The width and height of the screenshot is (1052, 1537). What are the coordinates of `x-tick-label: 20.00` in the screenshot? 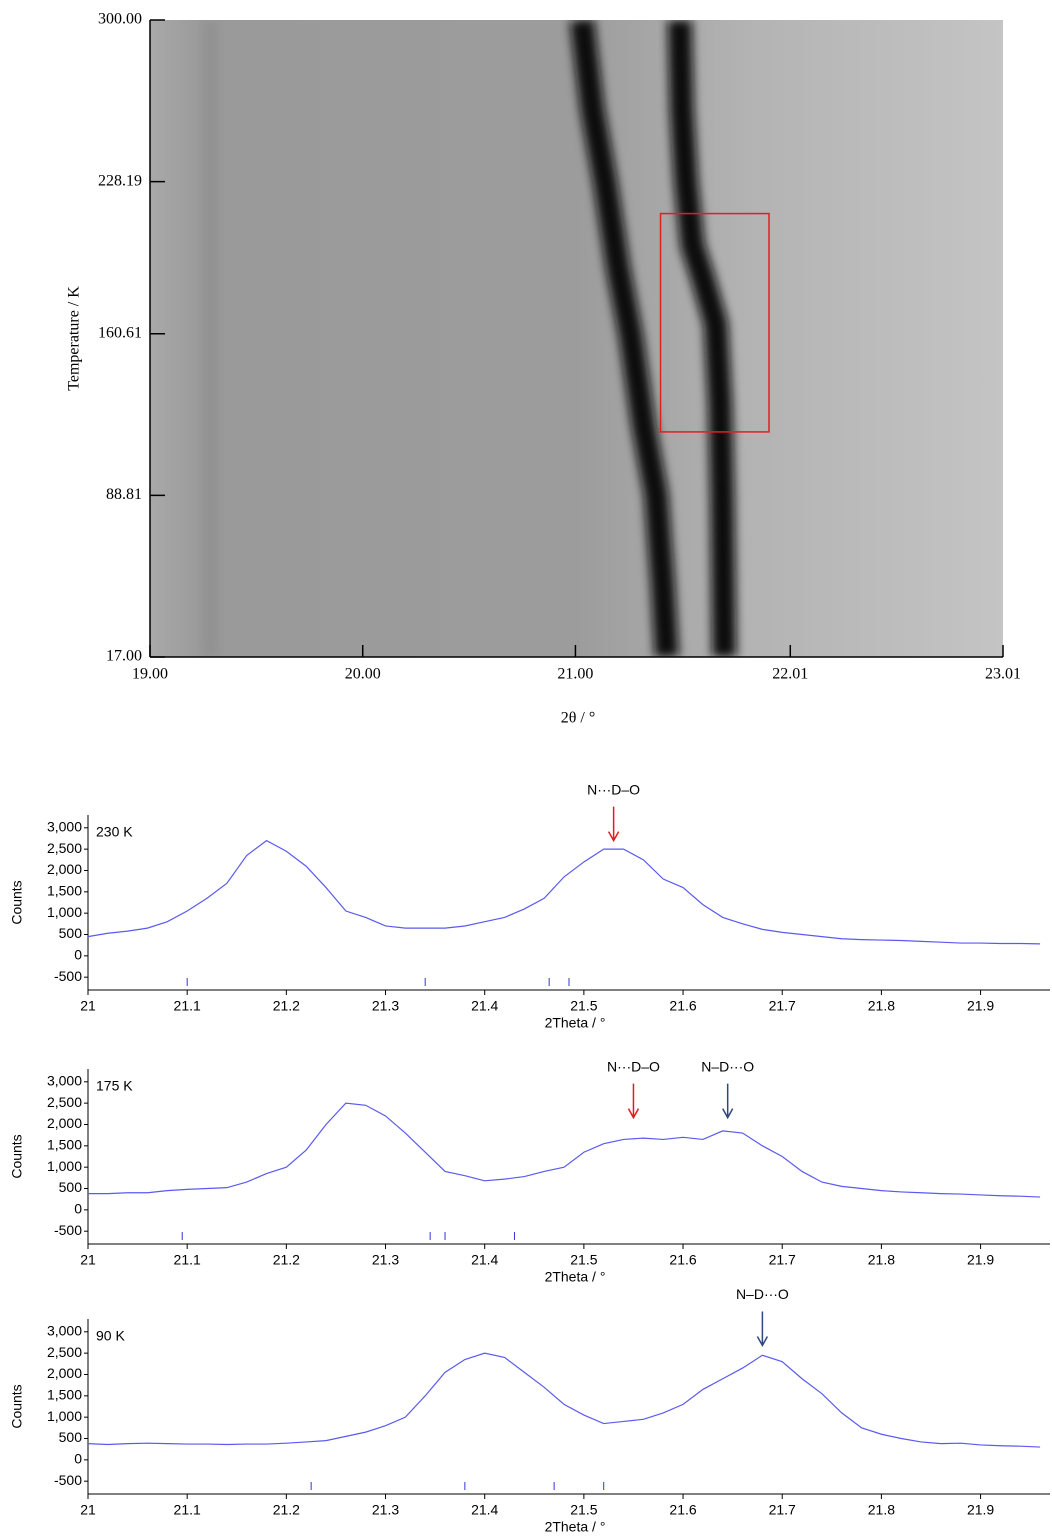 It's located at (363, 674).